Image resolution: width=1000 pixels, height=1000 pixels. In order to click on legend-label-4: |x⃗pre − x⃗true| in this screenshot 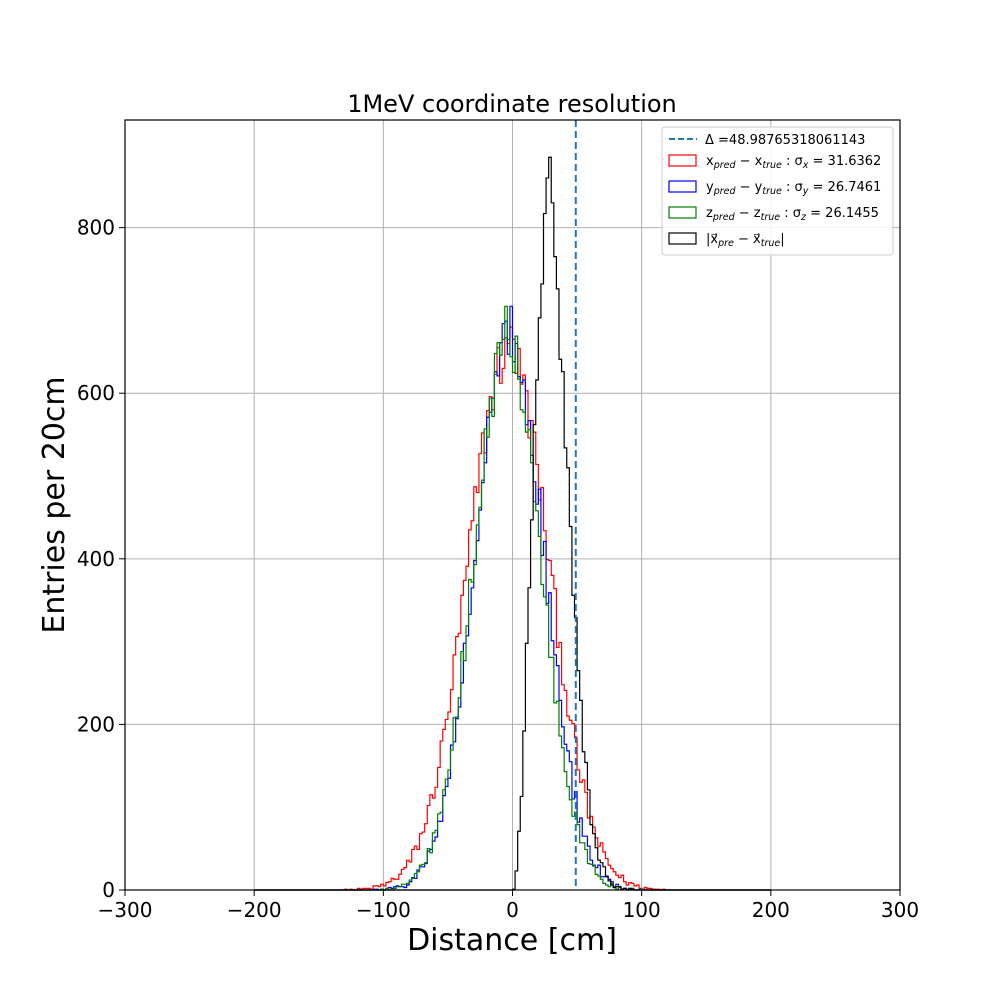, I will do `click(745, 240)`.